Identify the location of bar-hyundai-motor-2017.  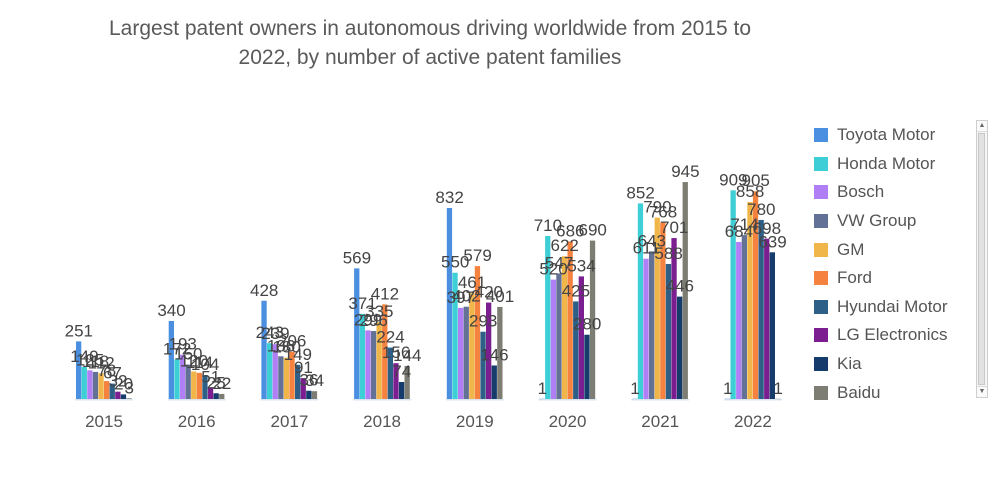
(298, 381).